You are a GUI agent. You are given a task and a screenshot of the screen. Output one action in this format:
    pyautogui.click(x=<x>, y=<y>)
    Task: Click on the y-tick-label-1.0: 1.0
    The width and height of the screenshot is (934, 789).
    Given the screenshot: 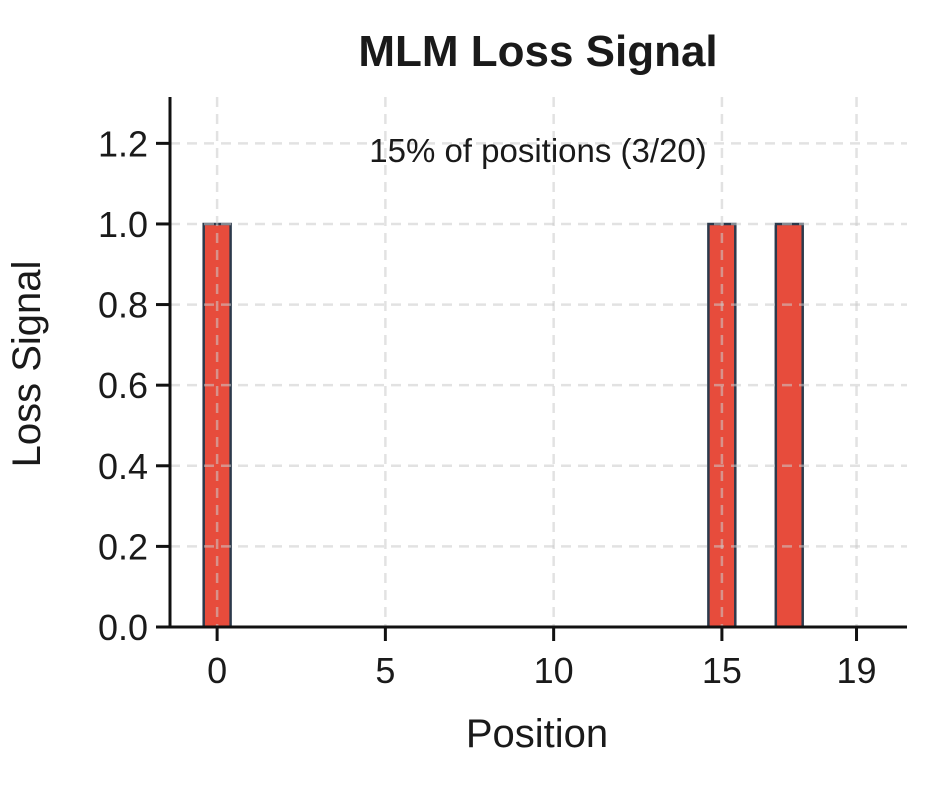 What is the action you would take?
    pyautogui.click(x=123, y=224)
    